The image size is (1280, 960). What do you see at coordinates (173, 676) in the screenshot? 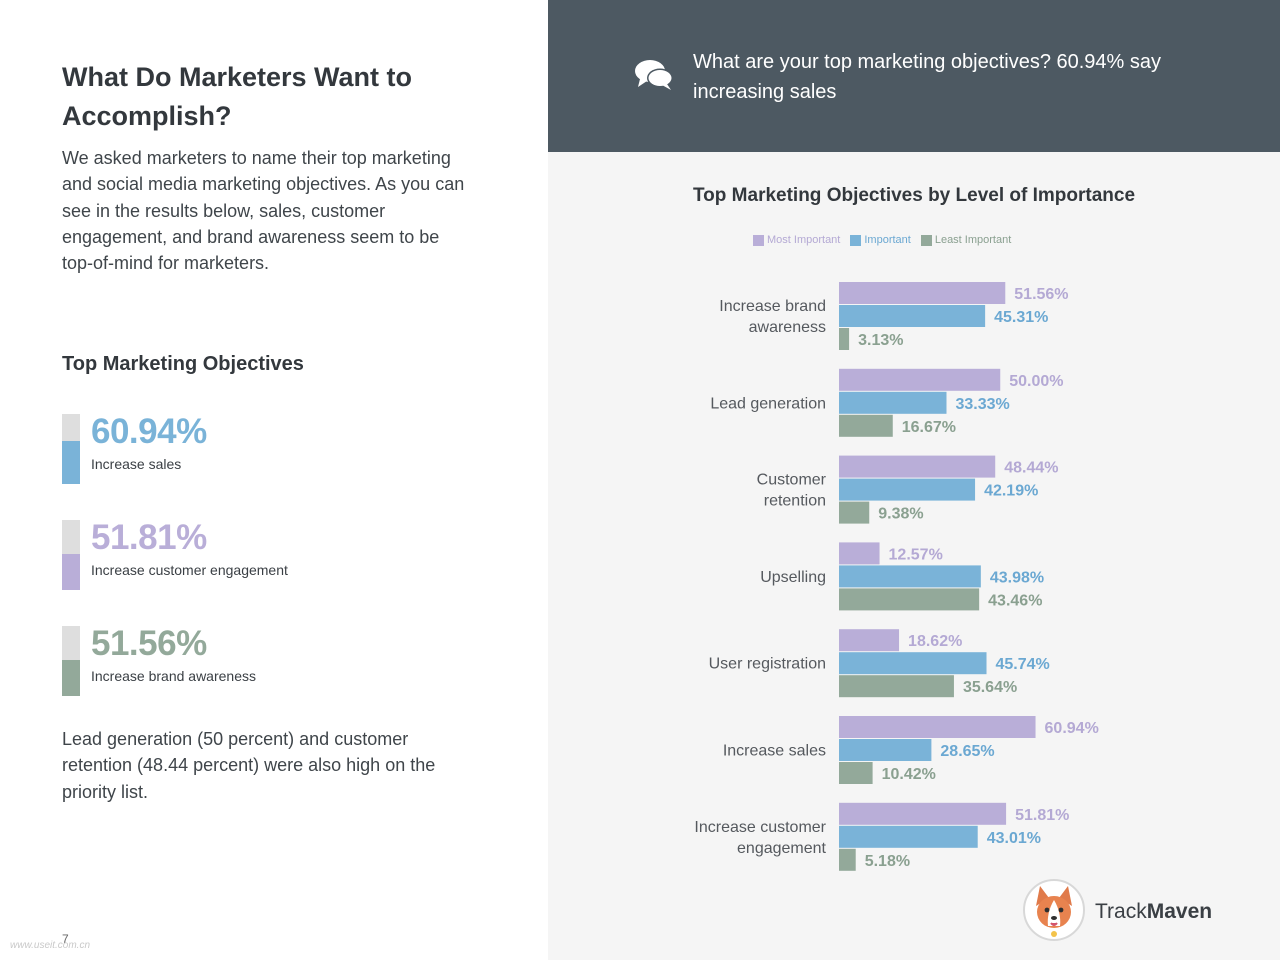
I see `stat-label: Increase brand awareness` at bounding box center [173, 676].